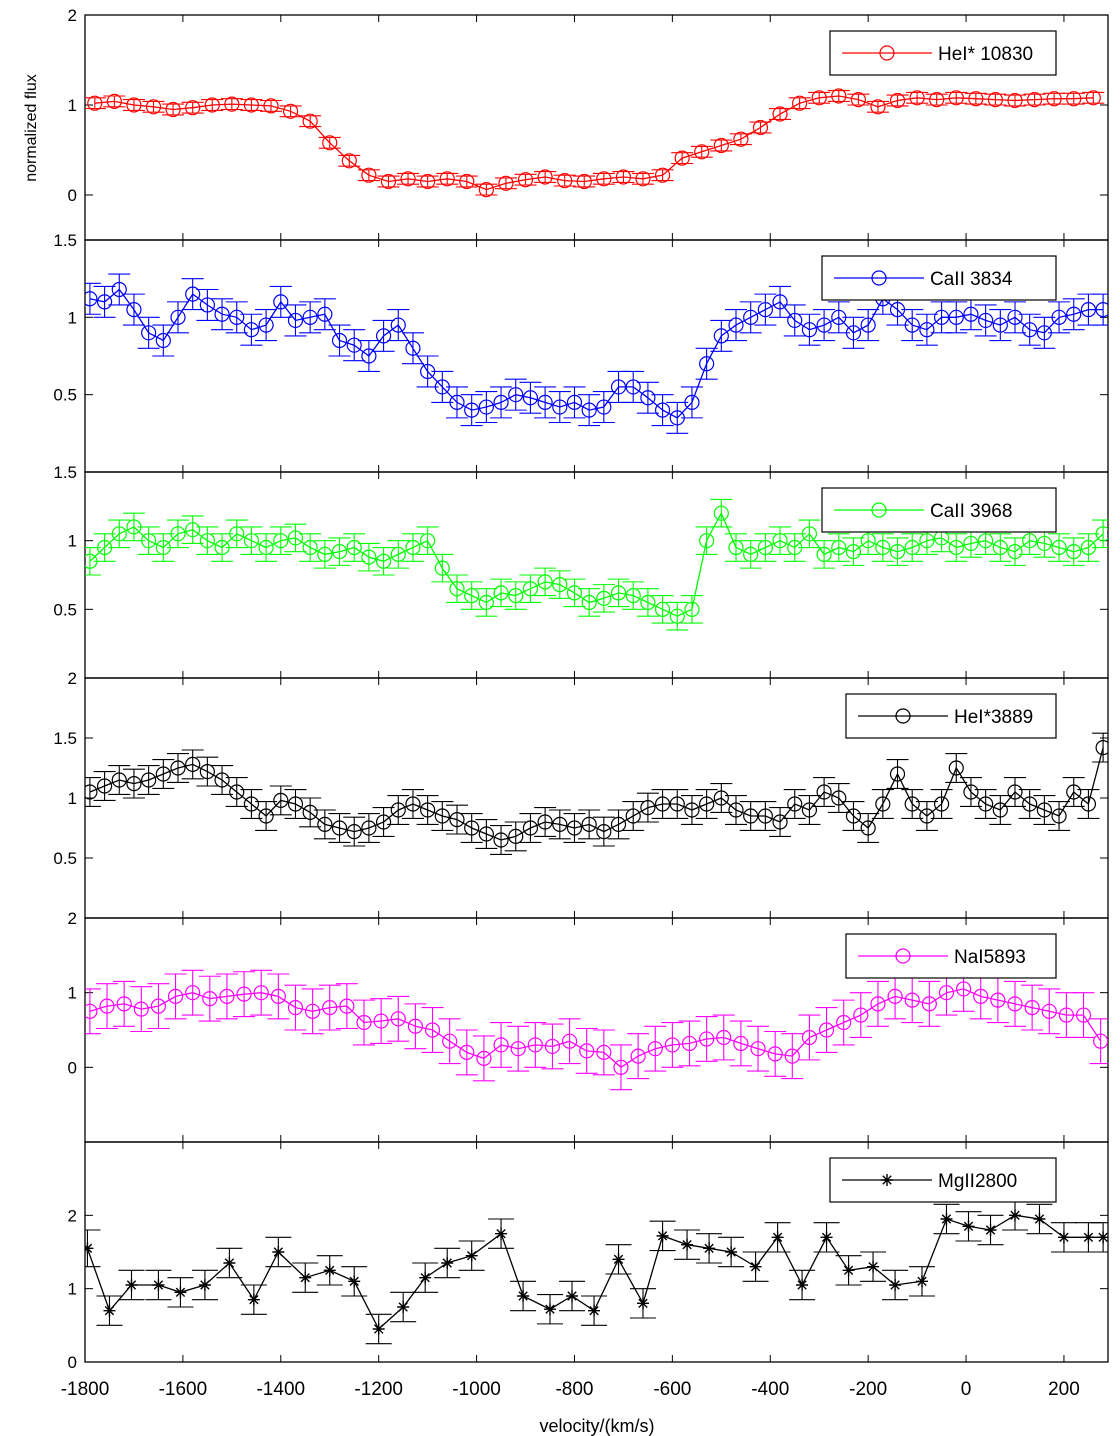  I want to click on y-tick-label: 1.5, so click(65, 240).